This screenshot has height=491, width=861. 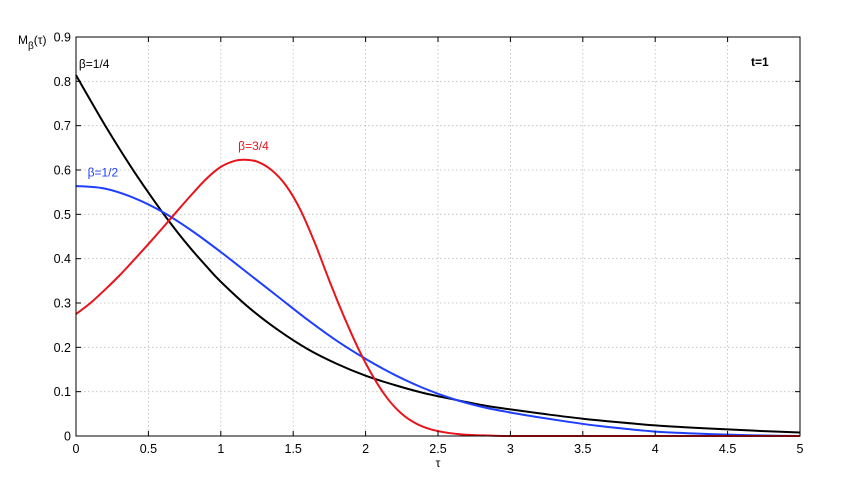 I want to click on x-tick-label: 0, so click(x=76, y=449).